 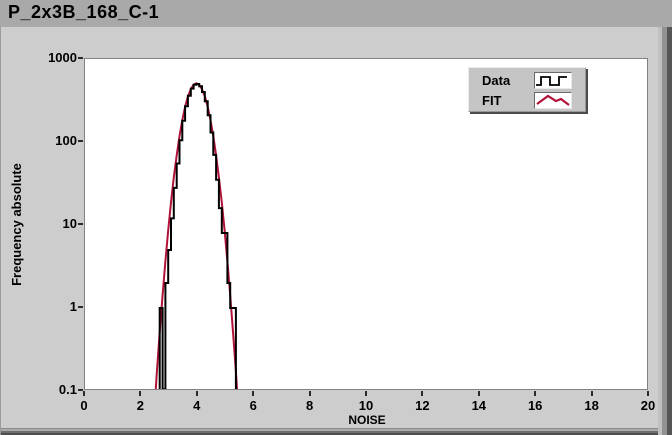 I want to click on zigzag-icon, so click(x=553, y=100).